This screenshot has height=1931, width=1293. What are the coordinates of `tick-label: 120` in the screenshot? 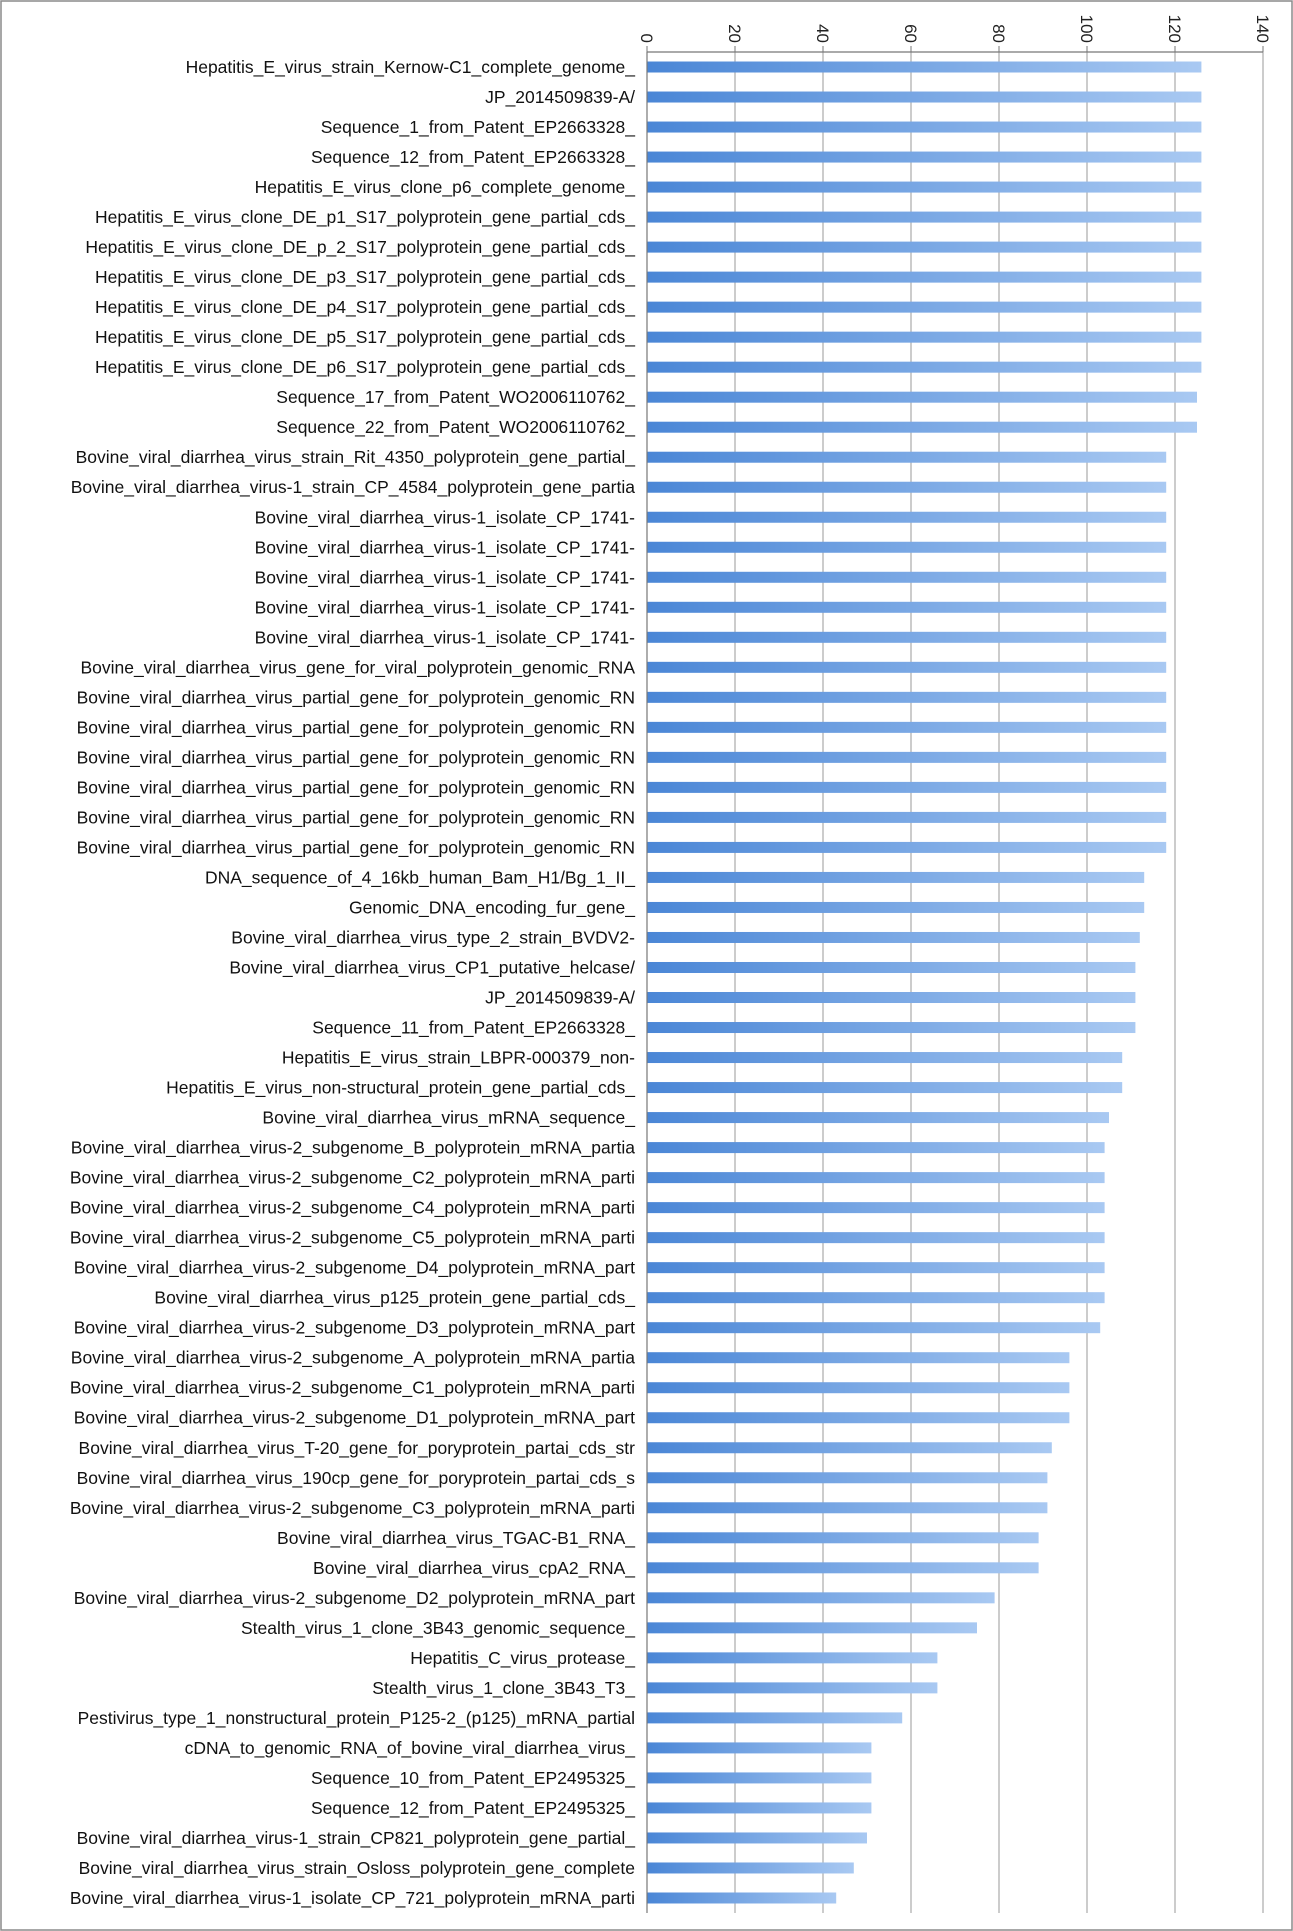 It's located at (1174, 29).